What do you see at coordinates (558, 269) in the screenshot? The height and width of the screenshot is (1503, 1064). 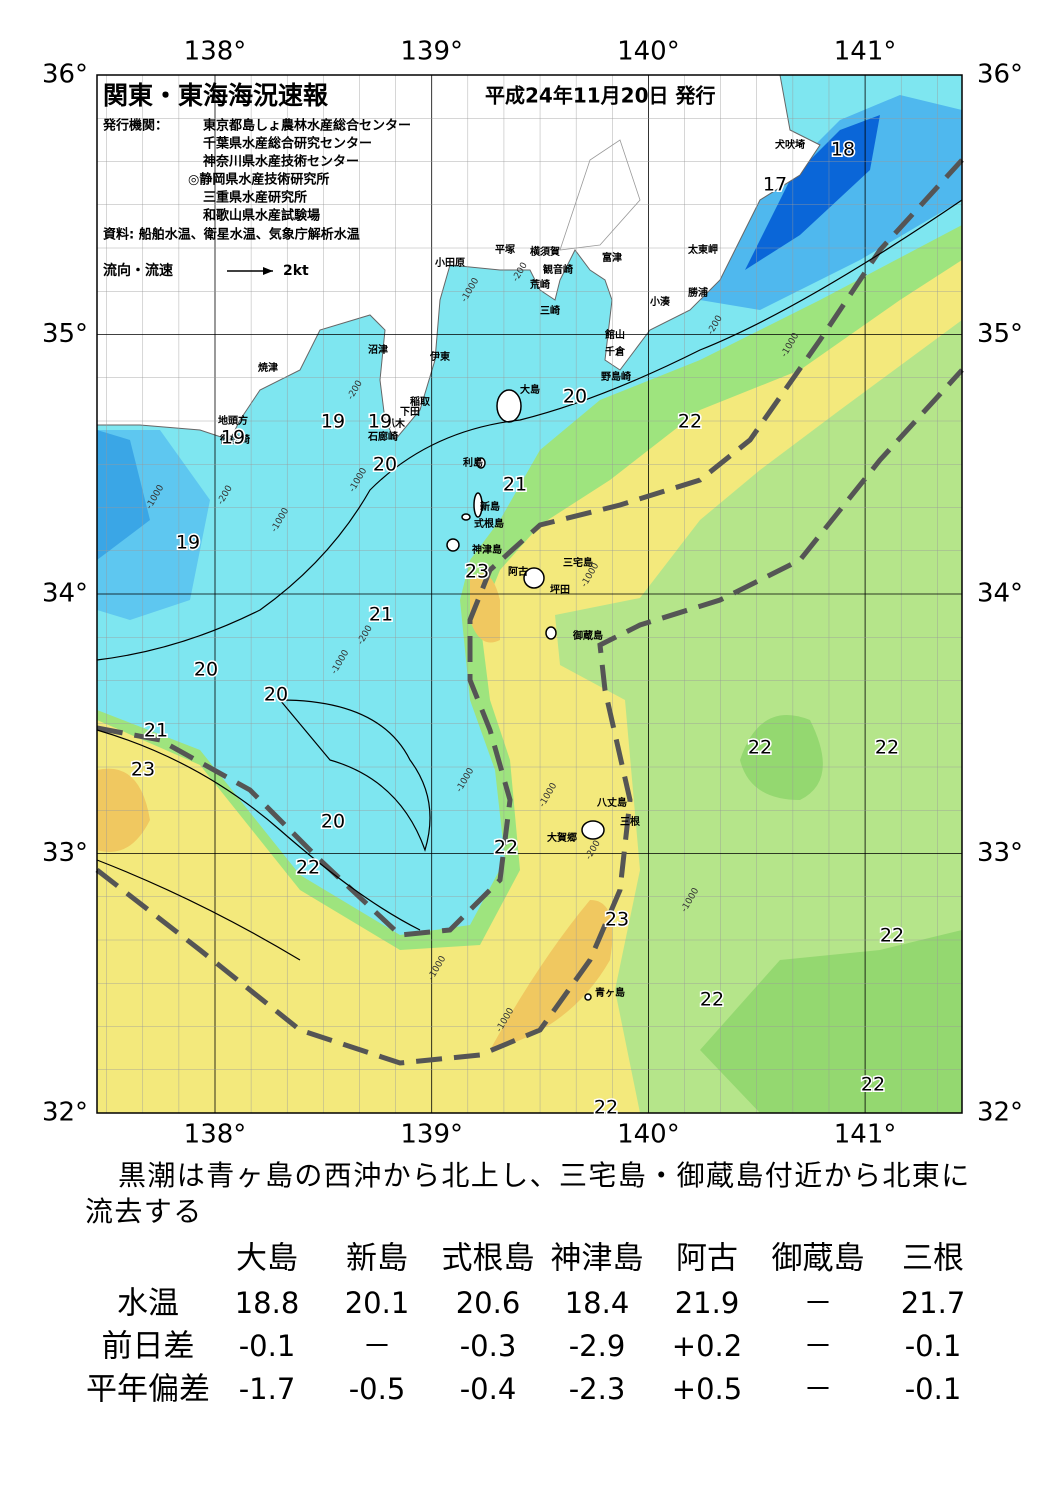 I see `place-name: 観音崎` at bounding box center [558, 269].